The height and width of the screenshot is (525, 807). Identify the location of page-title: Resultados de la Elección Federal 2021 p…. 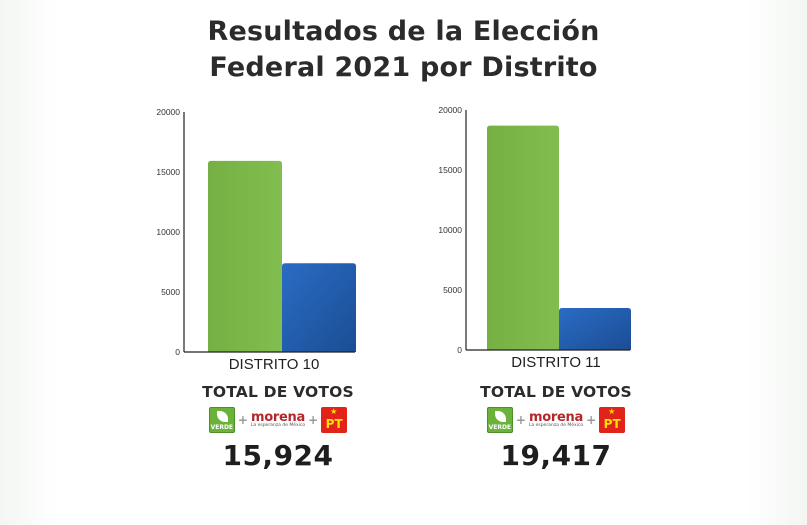
(403, 50).